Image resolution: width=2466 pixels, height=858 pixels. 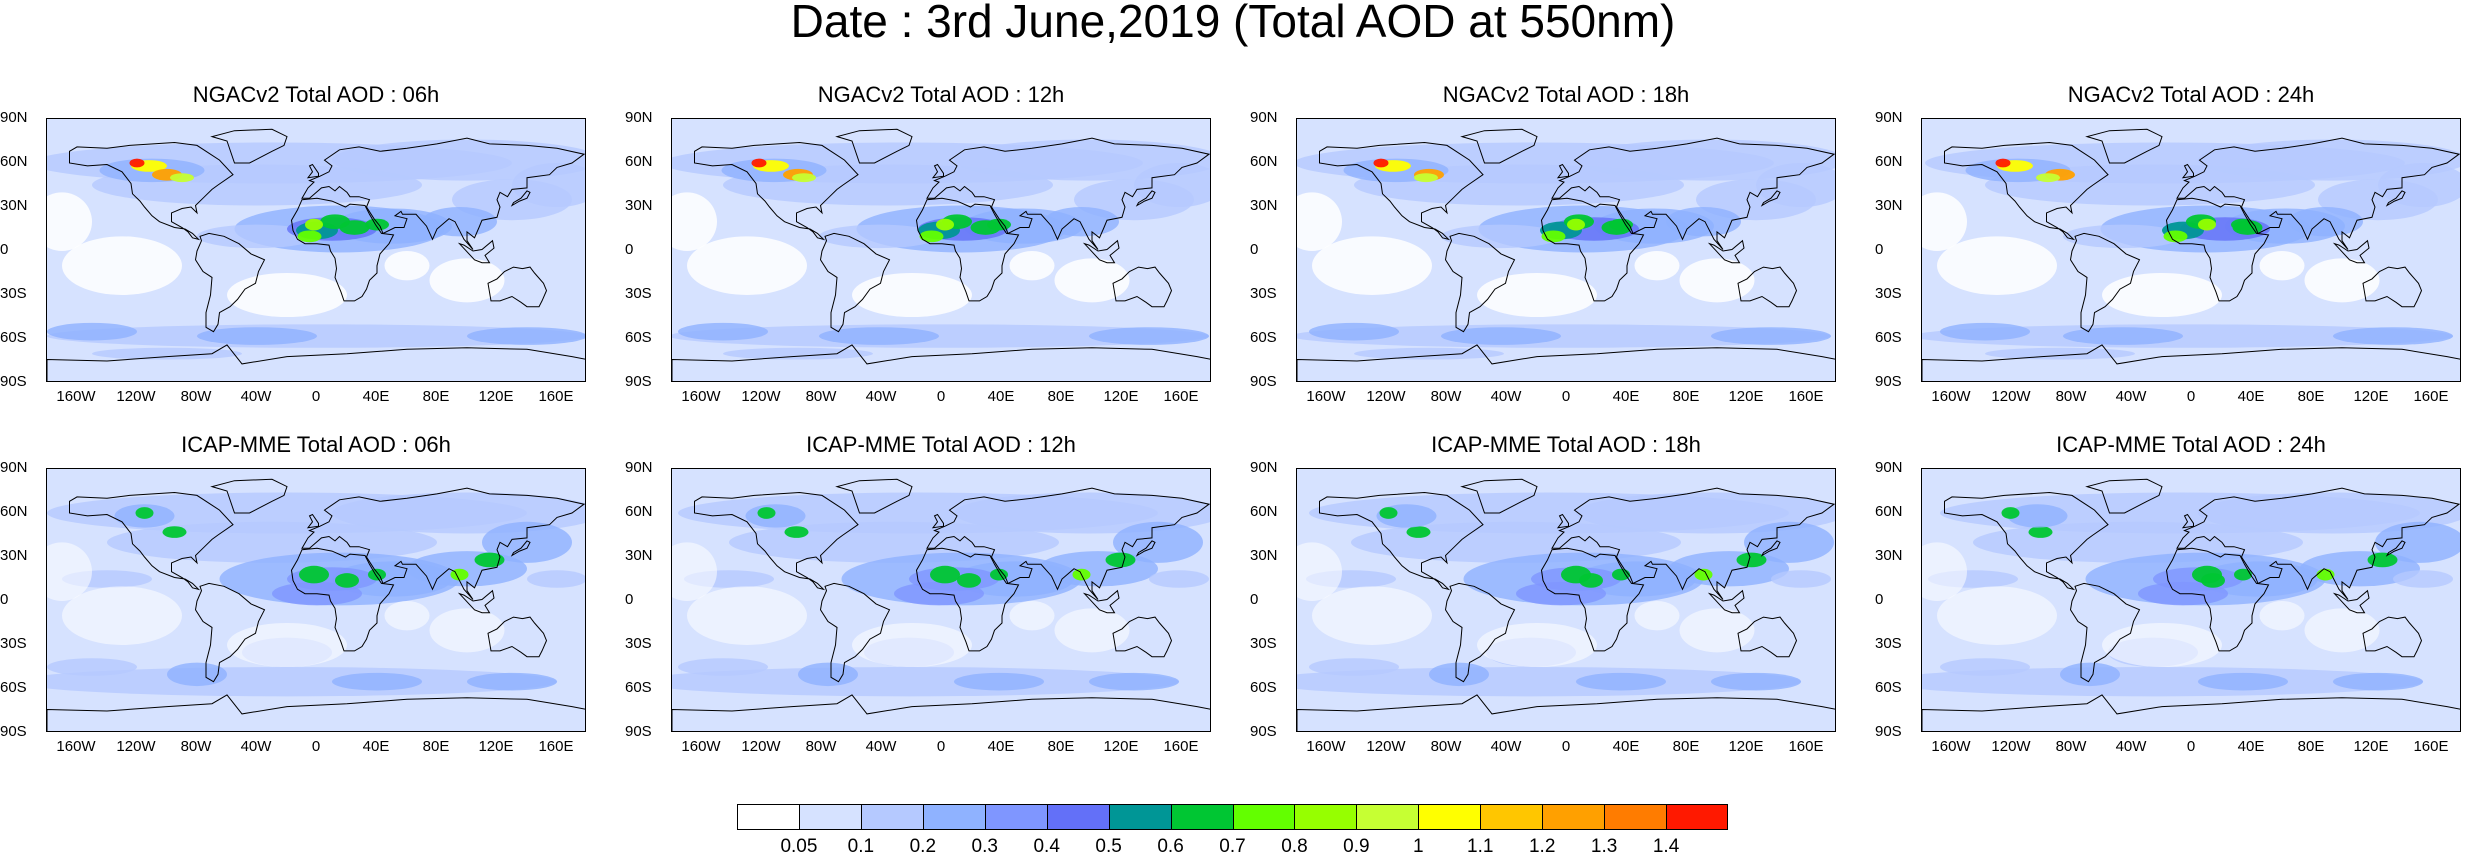 I want to click on colorbar-level-label: 0.5, so click(x=1108, y=846).